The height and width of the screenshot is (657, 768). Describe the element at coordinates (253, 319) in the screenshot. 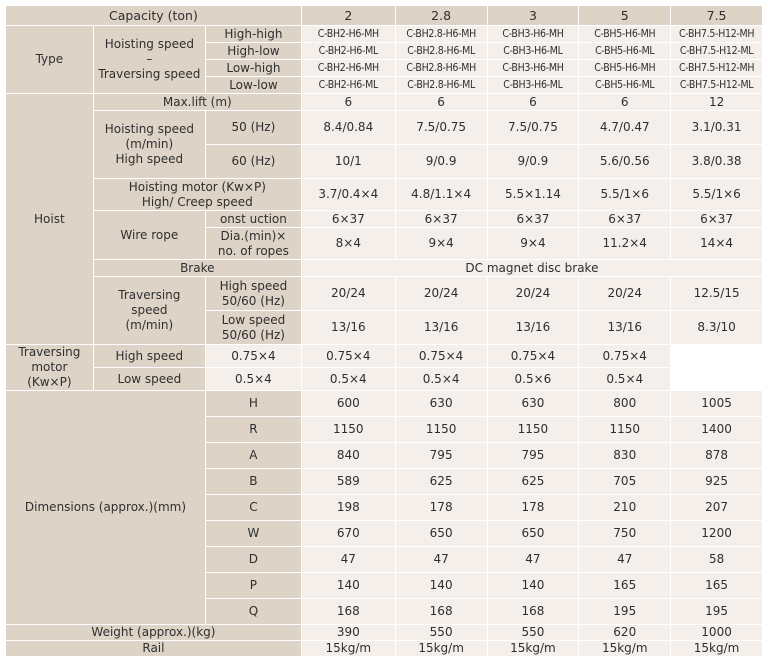

I see `traversing-low-label-line: Low speed` at that location.